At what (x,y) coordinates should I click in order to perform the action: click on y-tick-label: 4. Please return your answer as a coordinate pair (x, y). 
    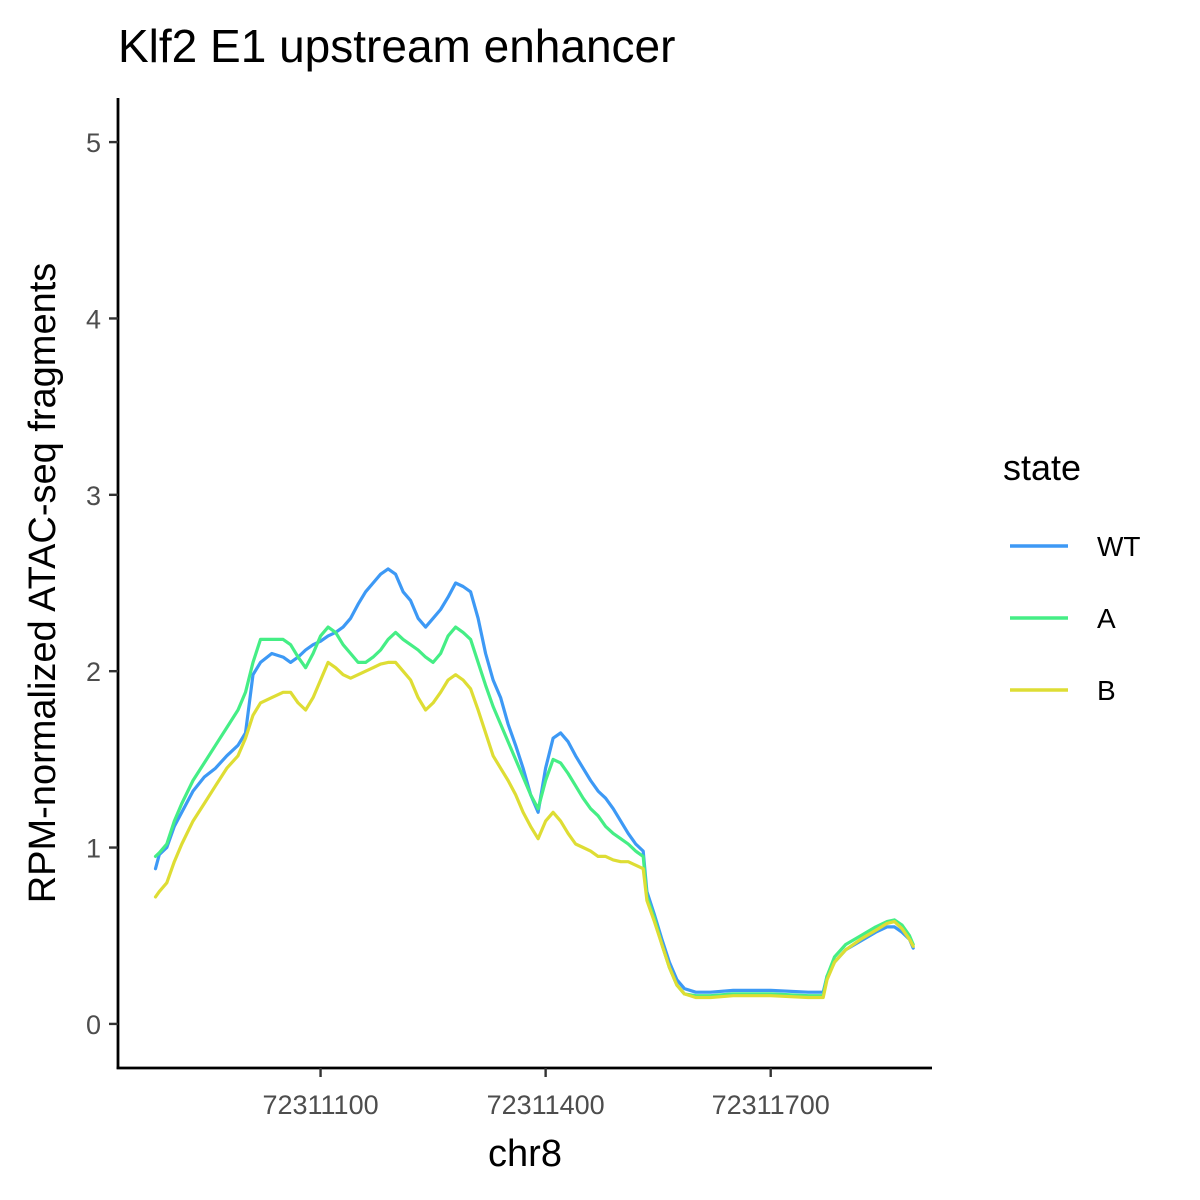
    Looking at the image, I should click on (93, 319).